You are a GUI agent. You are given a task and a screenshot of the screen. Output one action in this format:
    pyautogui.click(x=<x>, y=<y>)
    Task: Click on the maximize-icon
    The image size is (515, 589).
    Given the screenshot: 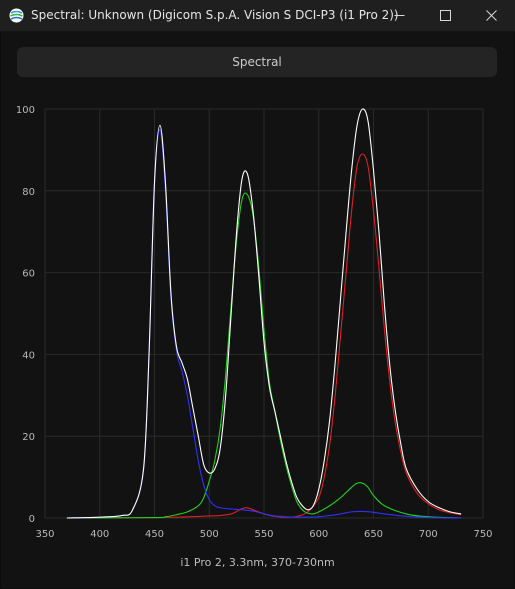 What is the action you would take?
    pyautogui.click(x=445, y=15)
    